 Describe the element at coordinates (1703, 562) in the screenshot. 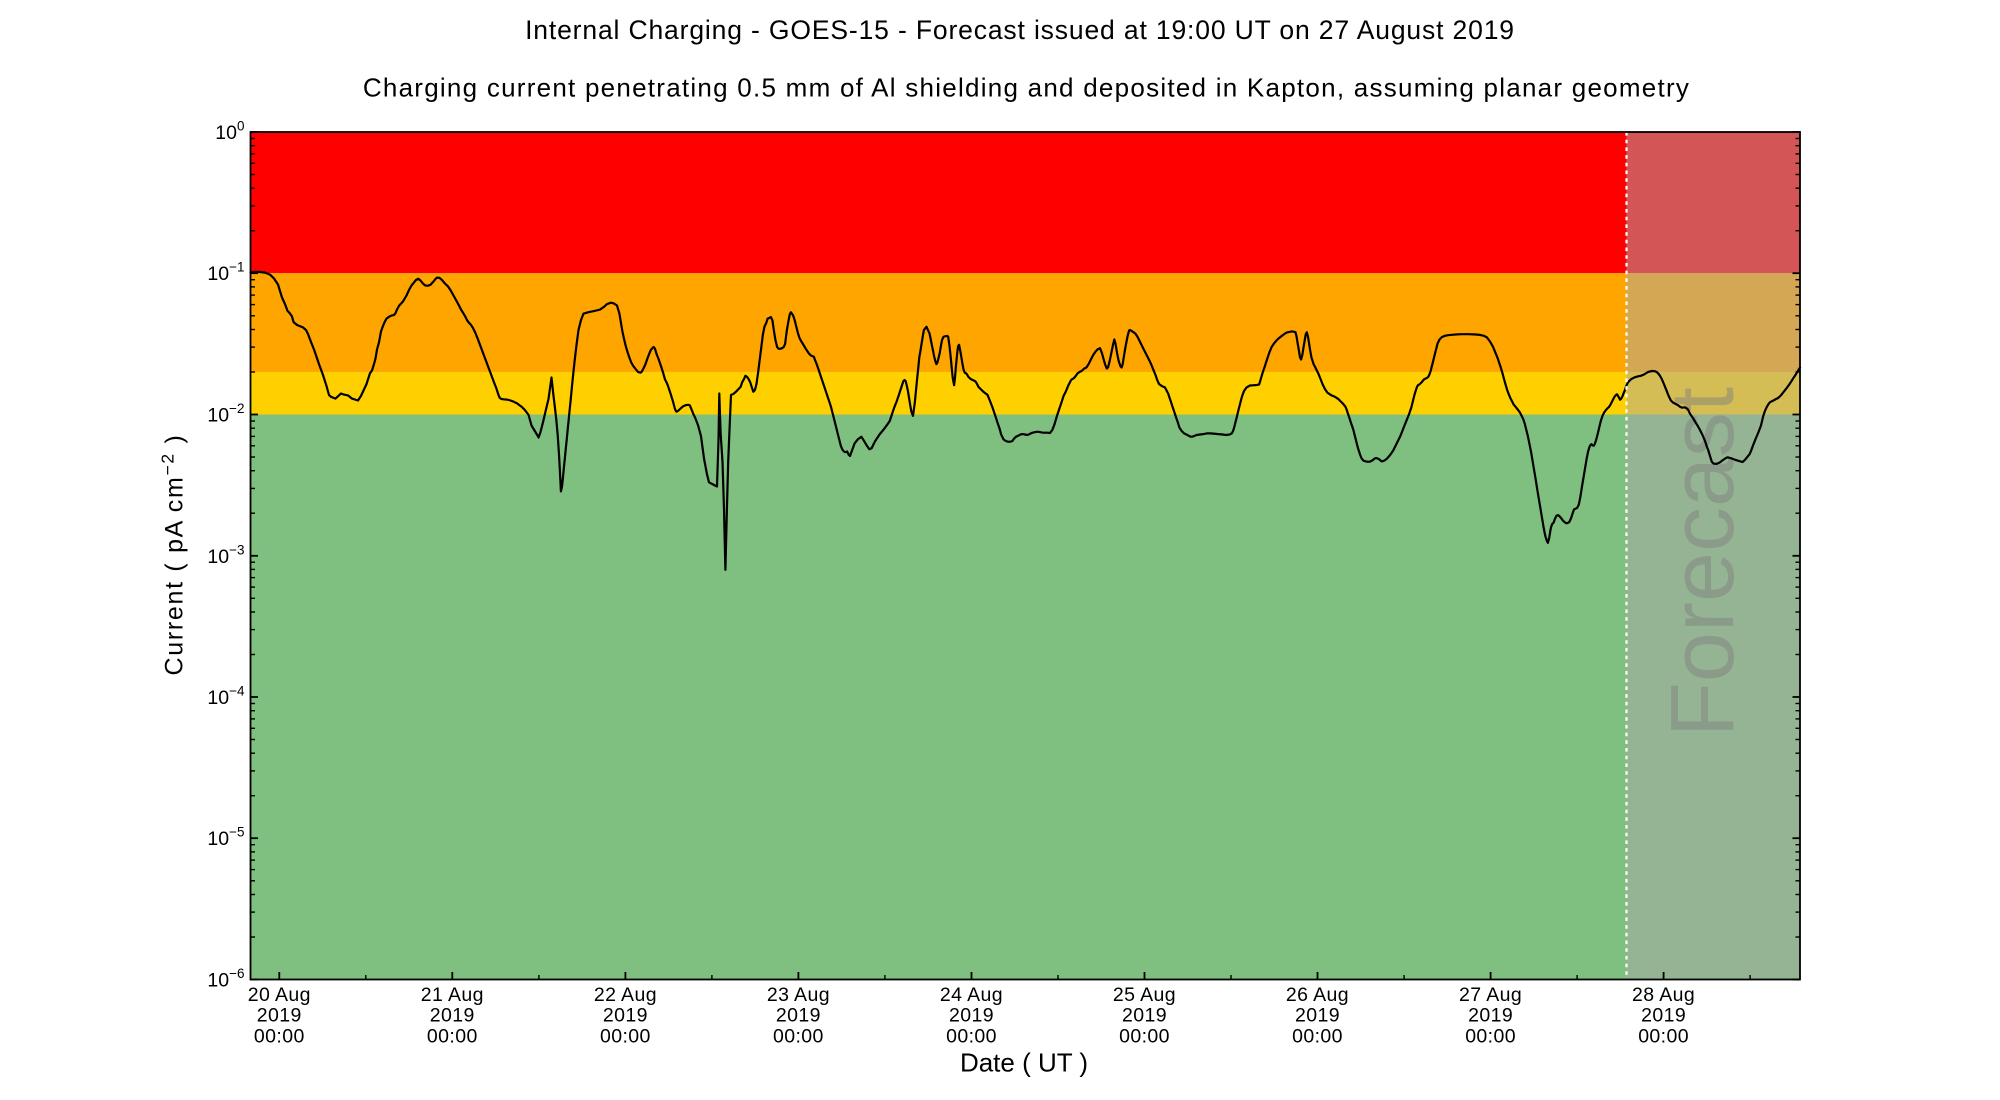

I see `svg-text: Forecast` at that location.